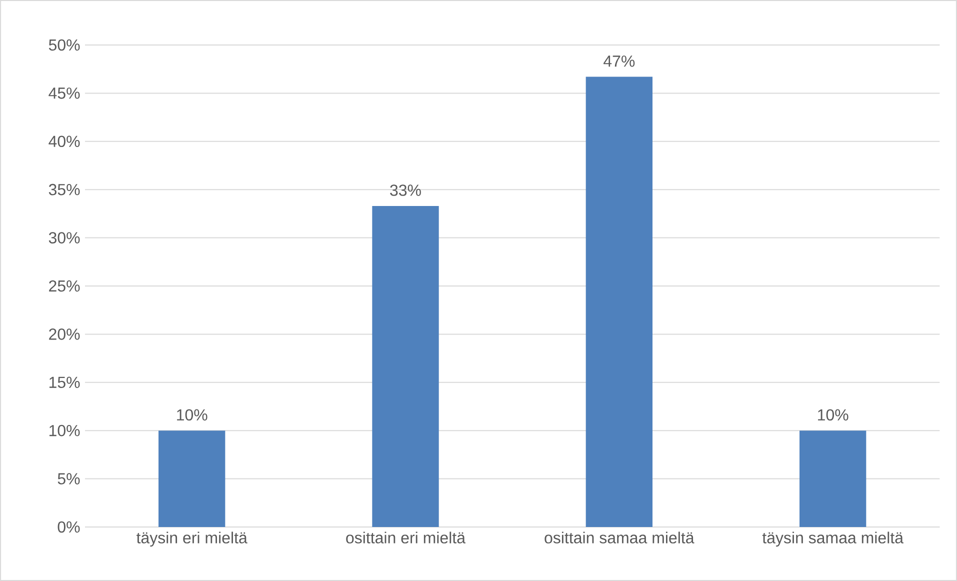 Image resolution: width=957 pixels, height=581 pixels. What do you see at coordinates (64, 334) in the screenshot?
I see `y-tick-label: 20%` at bounding box center [64, 334].